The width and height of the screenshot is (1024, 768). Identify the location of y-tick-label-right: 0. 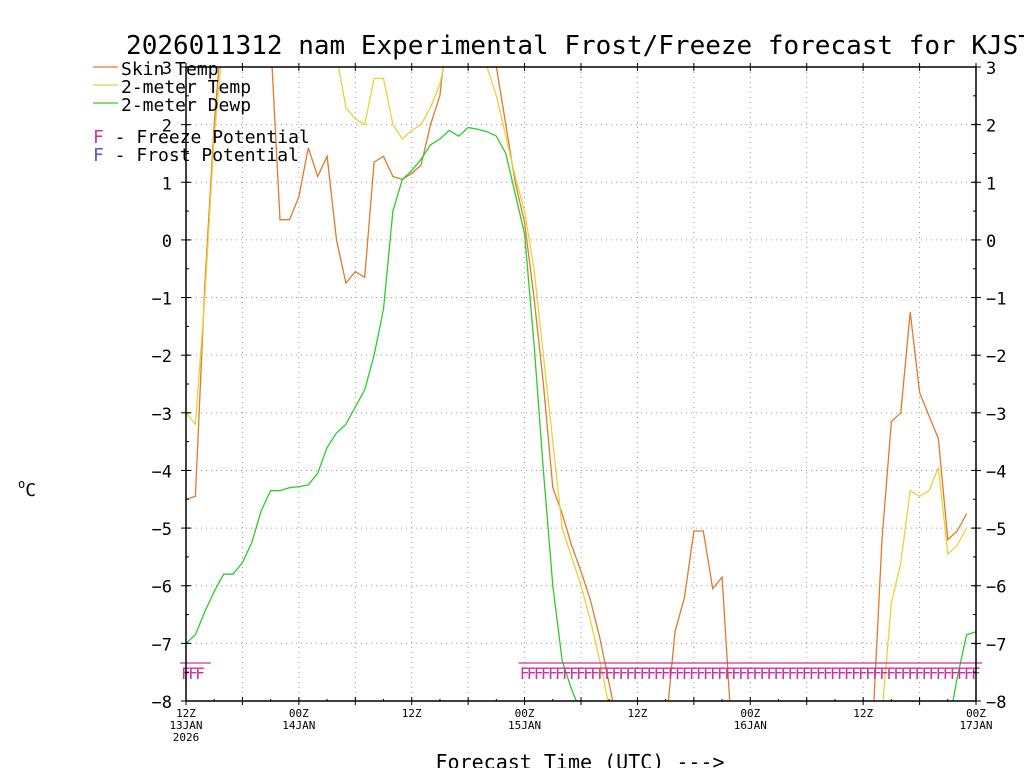
(991, 242).